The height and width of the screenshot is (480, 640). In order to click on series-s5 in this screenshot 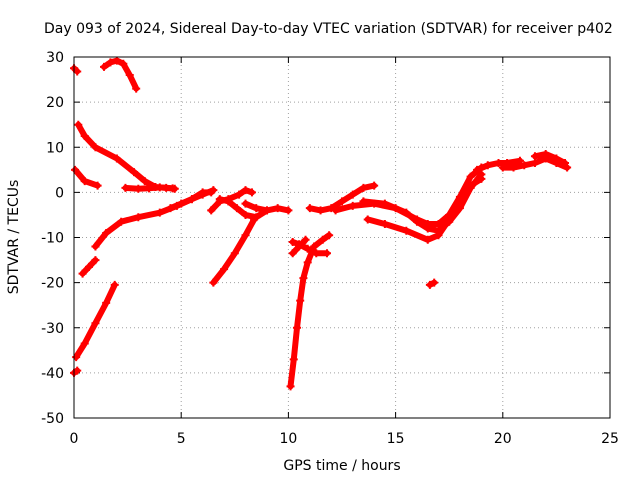, I will do `click(149, 188)`.